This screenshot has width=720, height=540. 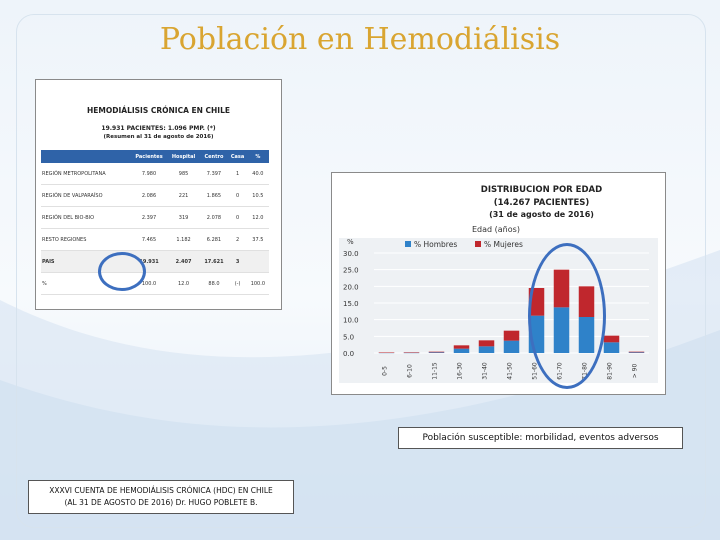 I want to click on cell-pacientes: 2.086, so click(x=149, y=195).